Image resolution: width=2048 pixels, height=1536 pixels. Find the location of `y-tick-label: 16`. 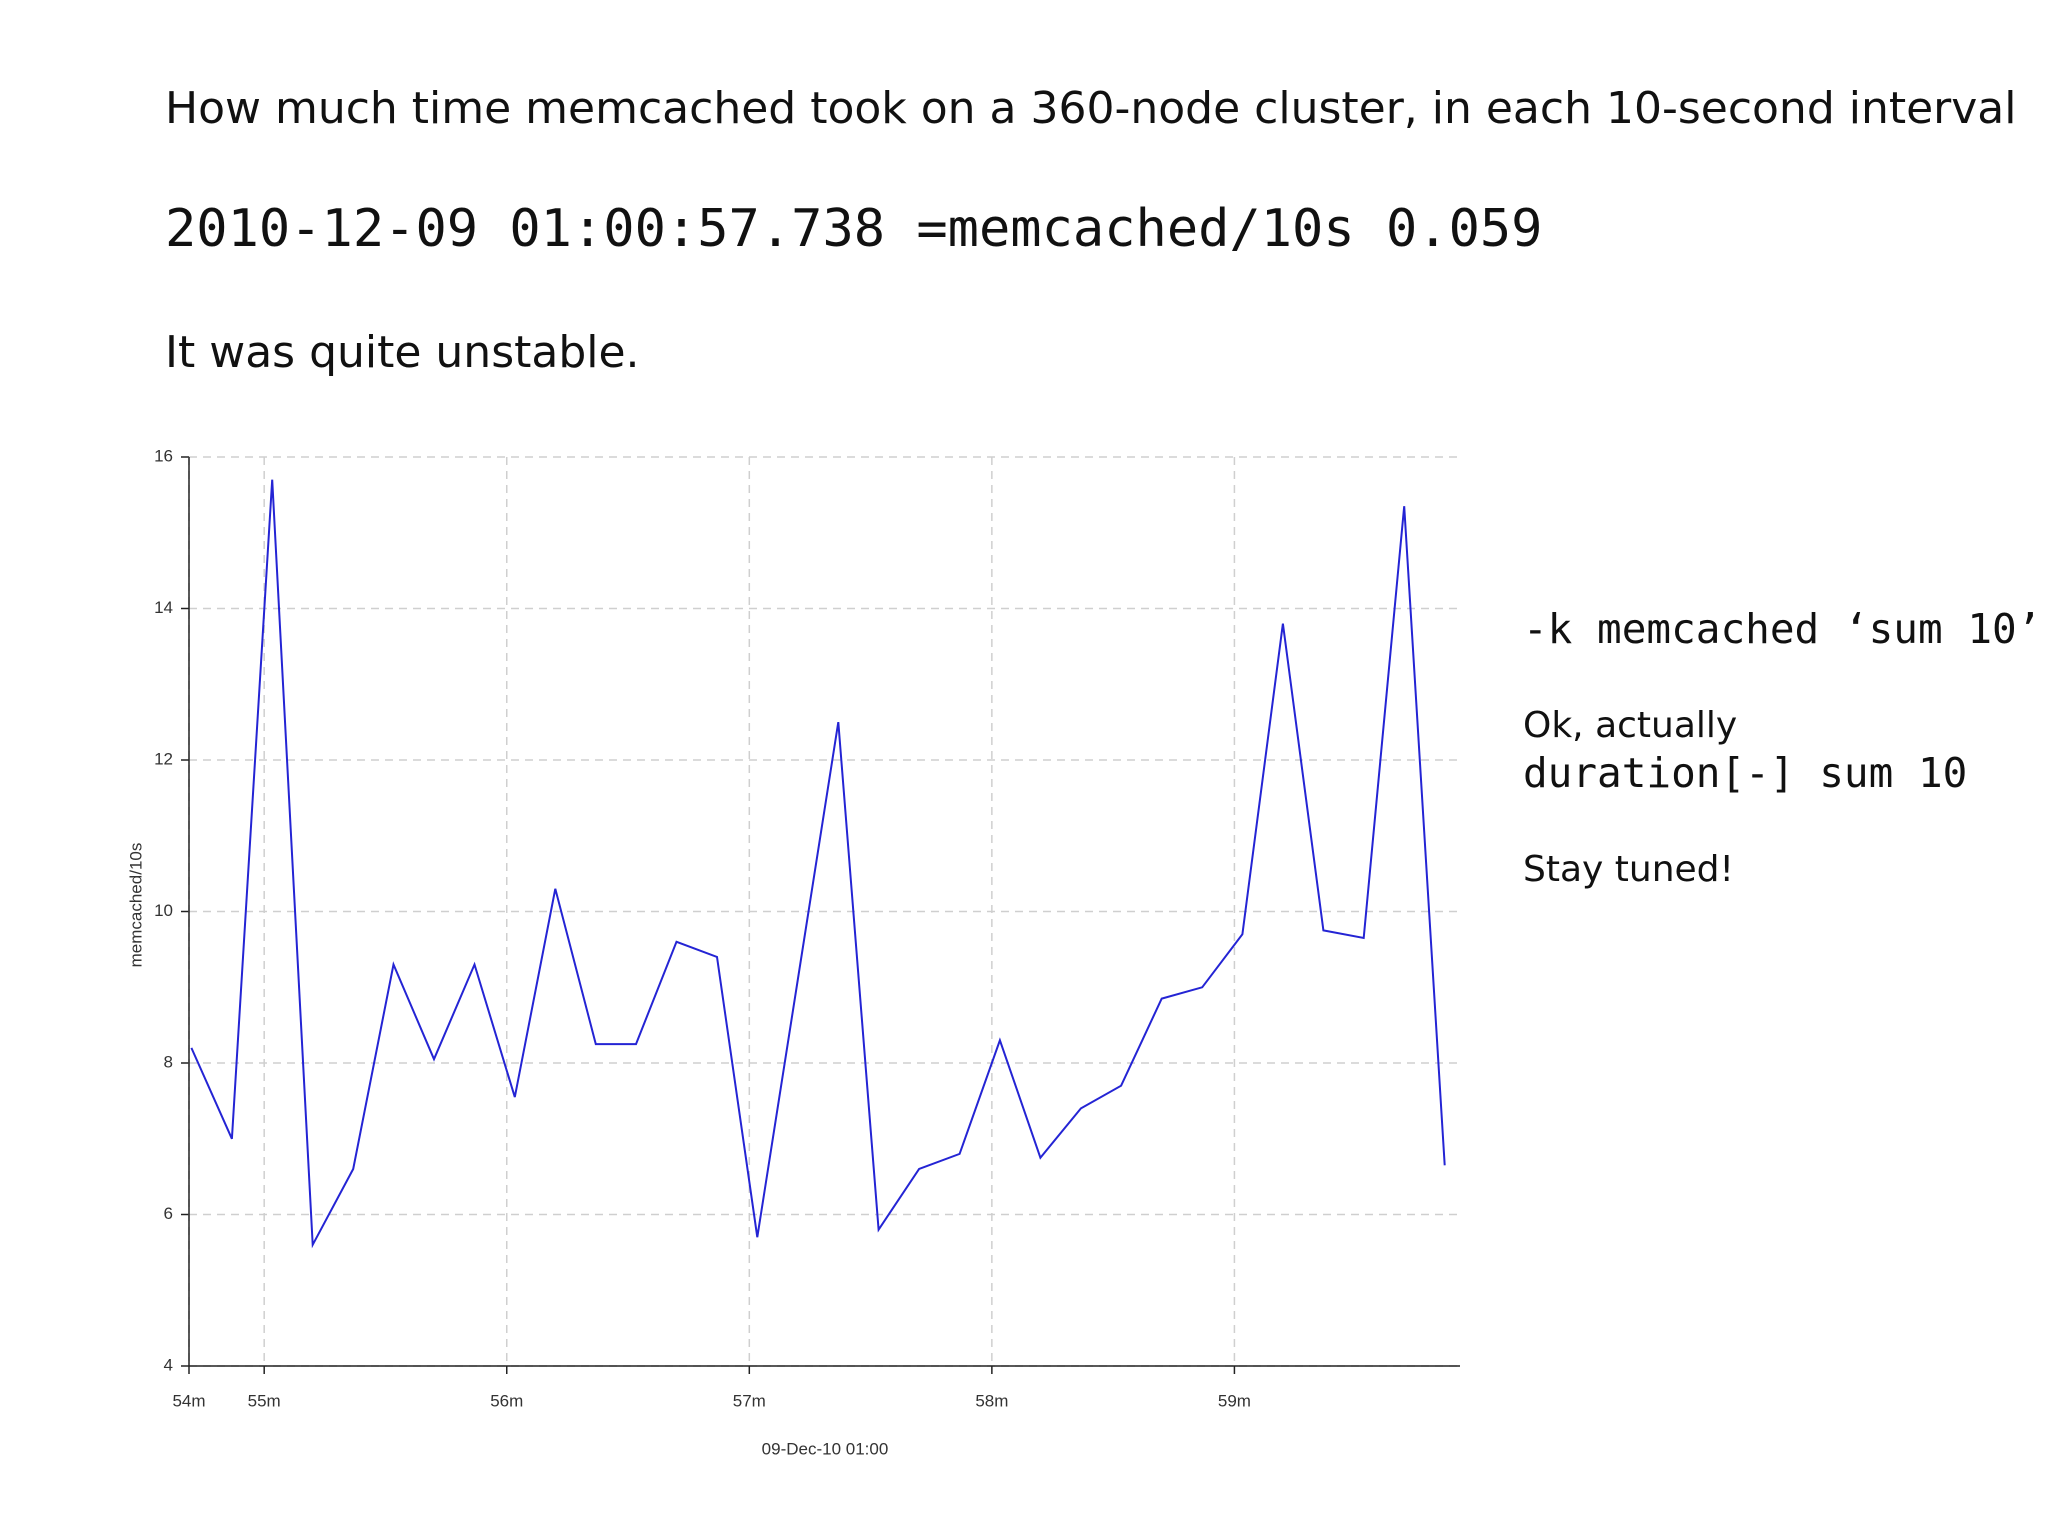

y-tick-label: 16 is located at coordinates (163, 455).